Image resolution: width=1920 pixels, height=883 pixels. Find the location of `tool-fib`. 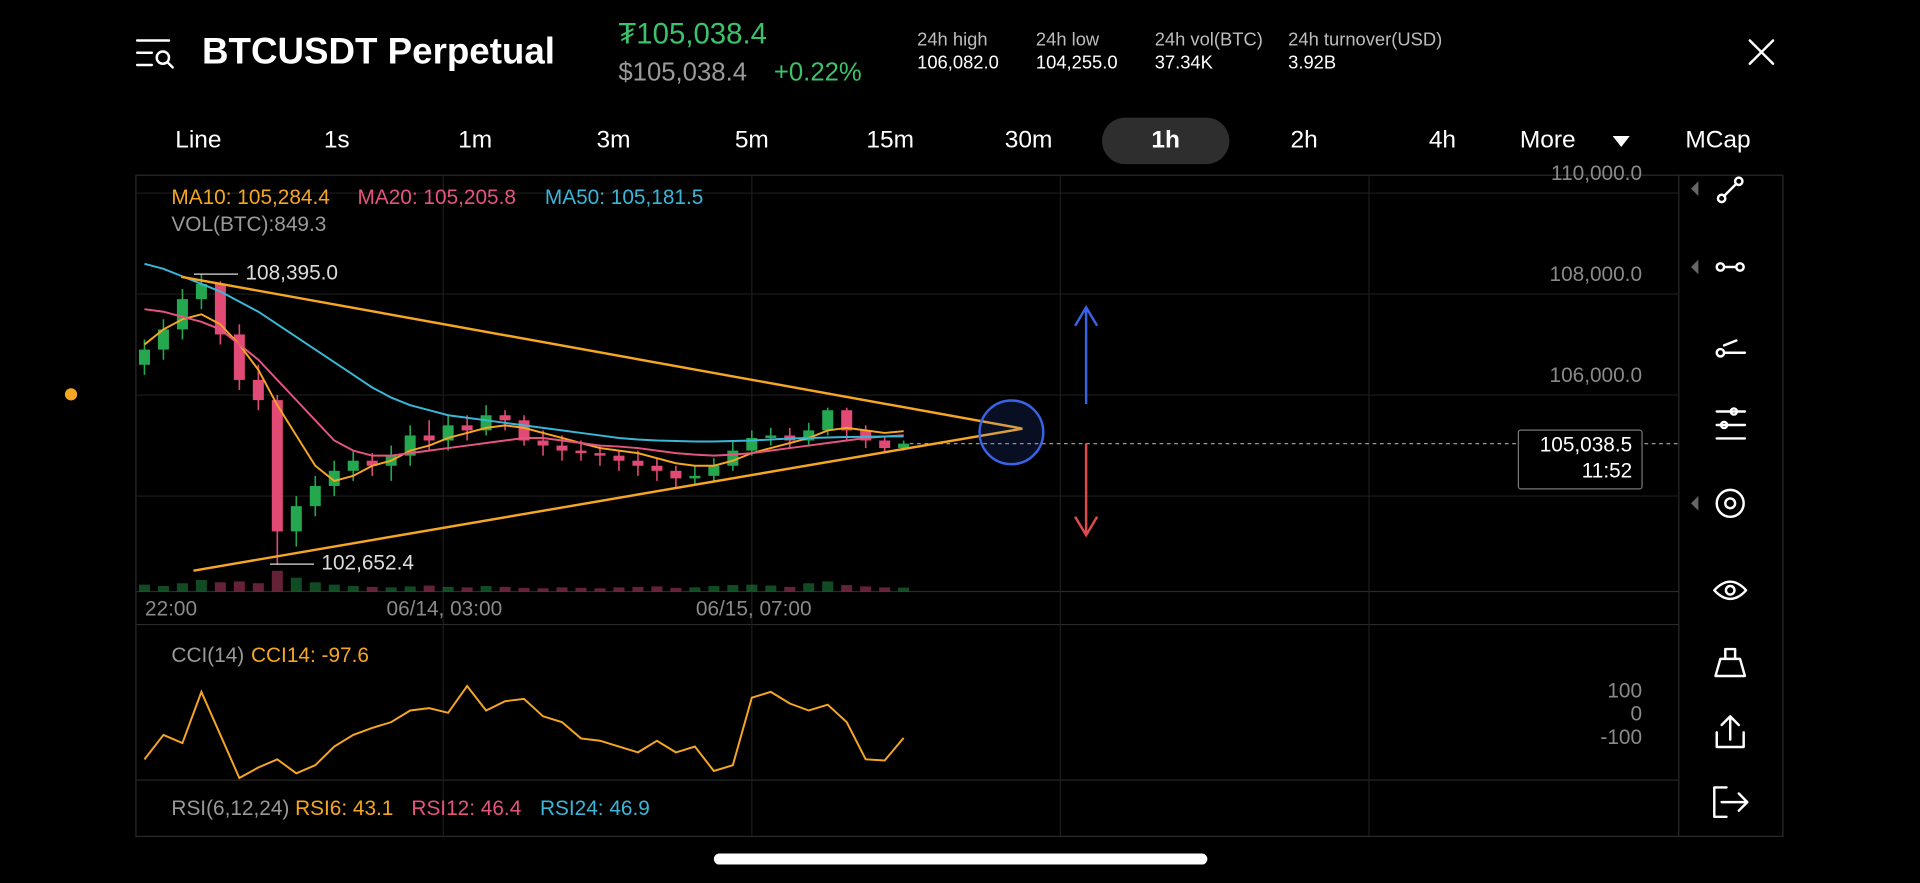

tool-fib is located at coordinates (1731, 348).